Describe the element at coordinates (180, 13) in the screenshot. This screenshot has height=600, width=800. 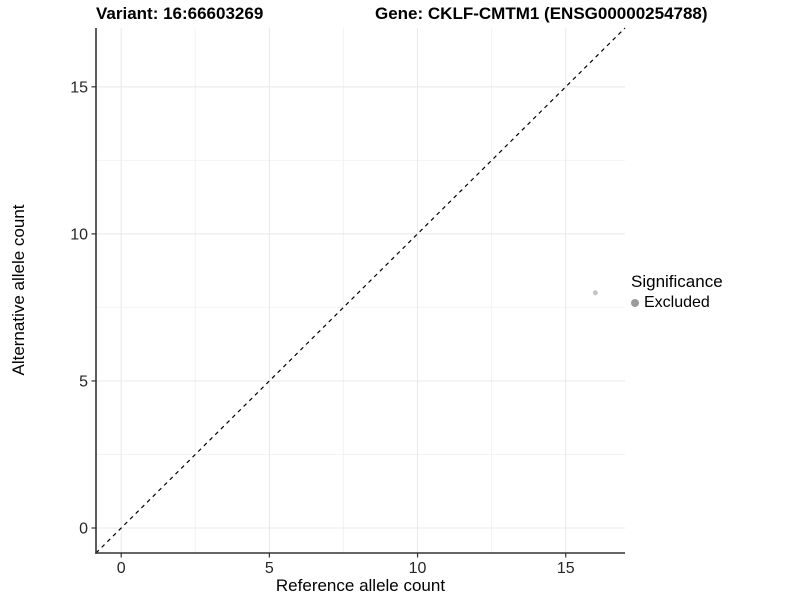
I see `variant-title: Variant: 16:66603269` at that location.